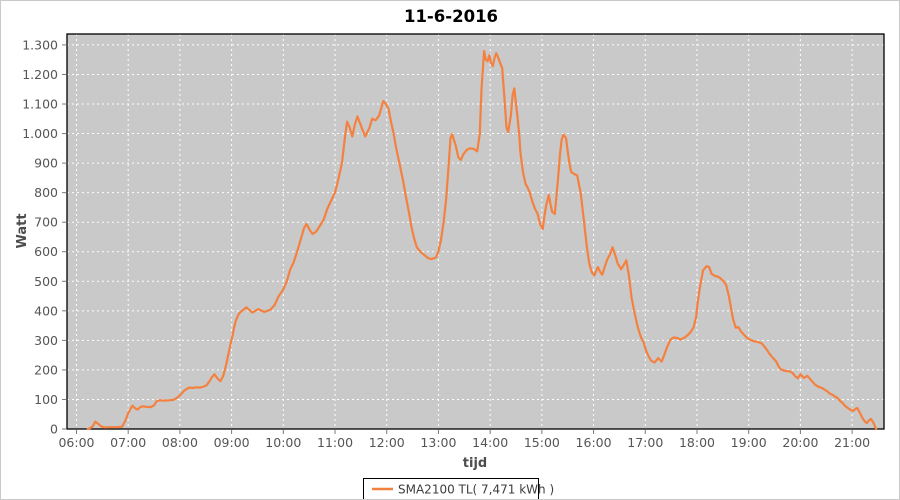 Image resolution: width=900 pixels, height=500 pixels. What do you see at coordinates (387, 442) in the screenshot?
I see `x-tick-label: 12:00` at bounding box center [387, 442].